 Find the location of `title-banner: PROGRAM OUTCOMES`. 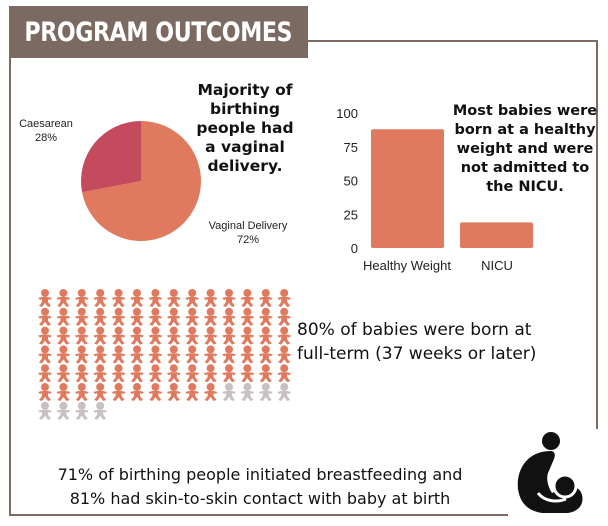

title-banner: PROGRAM OUTCOMES is located at coordinates (158, 32).